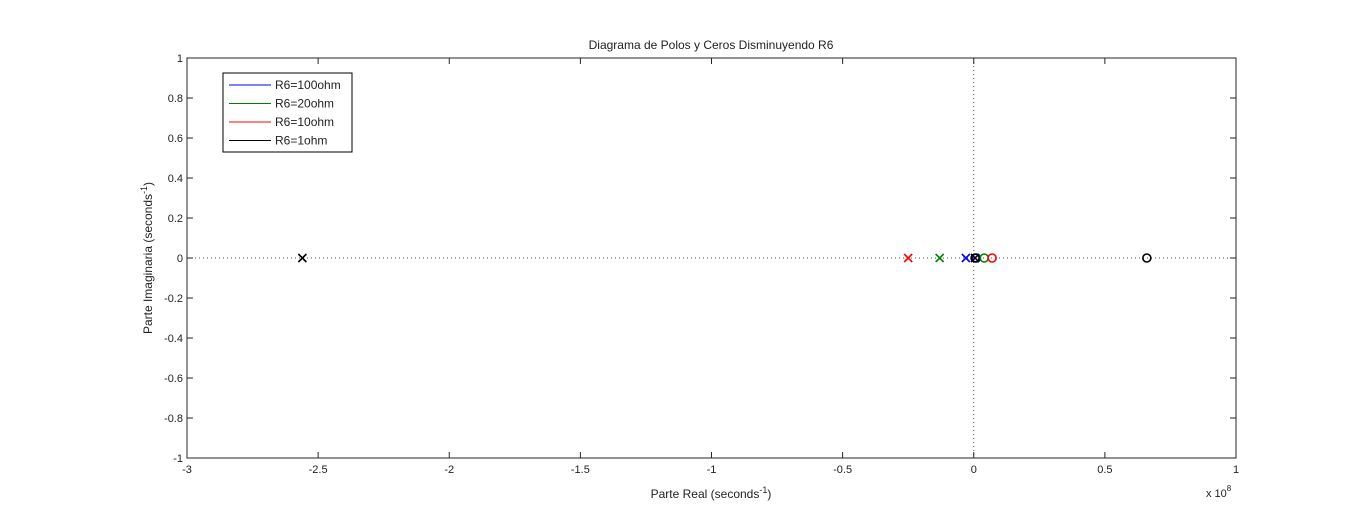 Image resolution: width=1366 pixels, height=515 pixels. I want to click on legend-label: R6=20ohm, so click(304, 104).